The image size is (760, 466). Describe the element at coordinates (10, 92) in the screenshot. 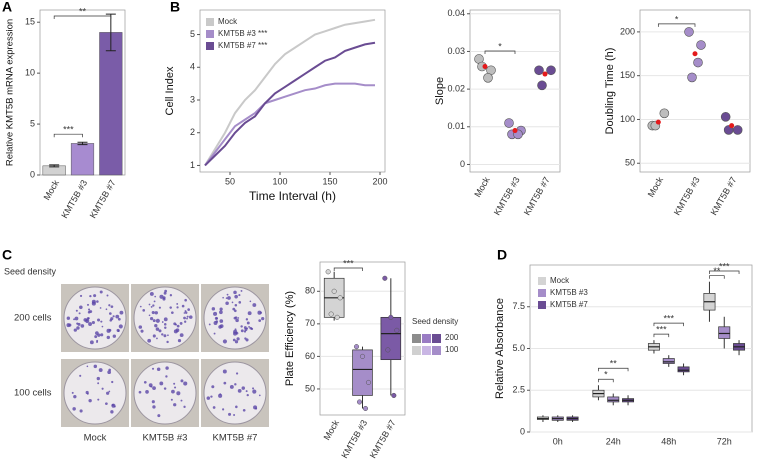

I see `y-axis-title: Relative KMT5B mRNA expression` at that location.